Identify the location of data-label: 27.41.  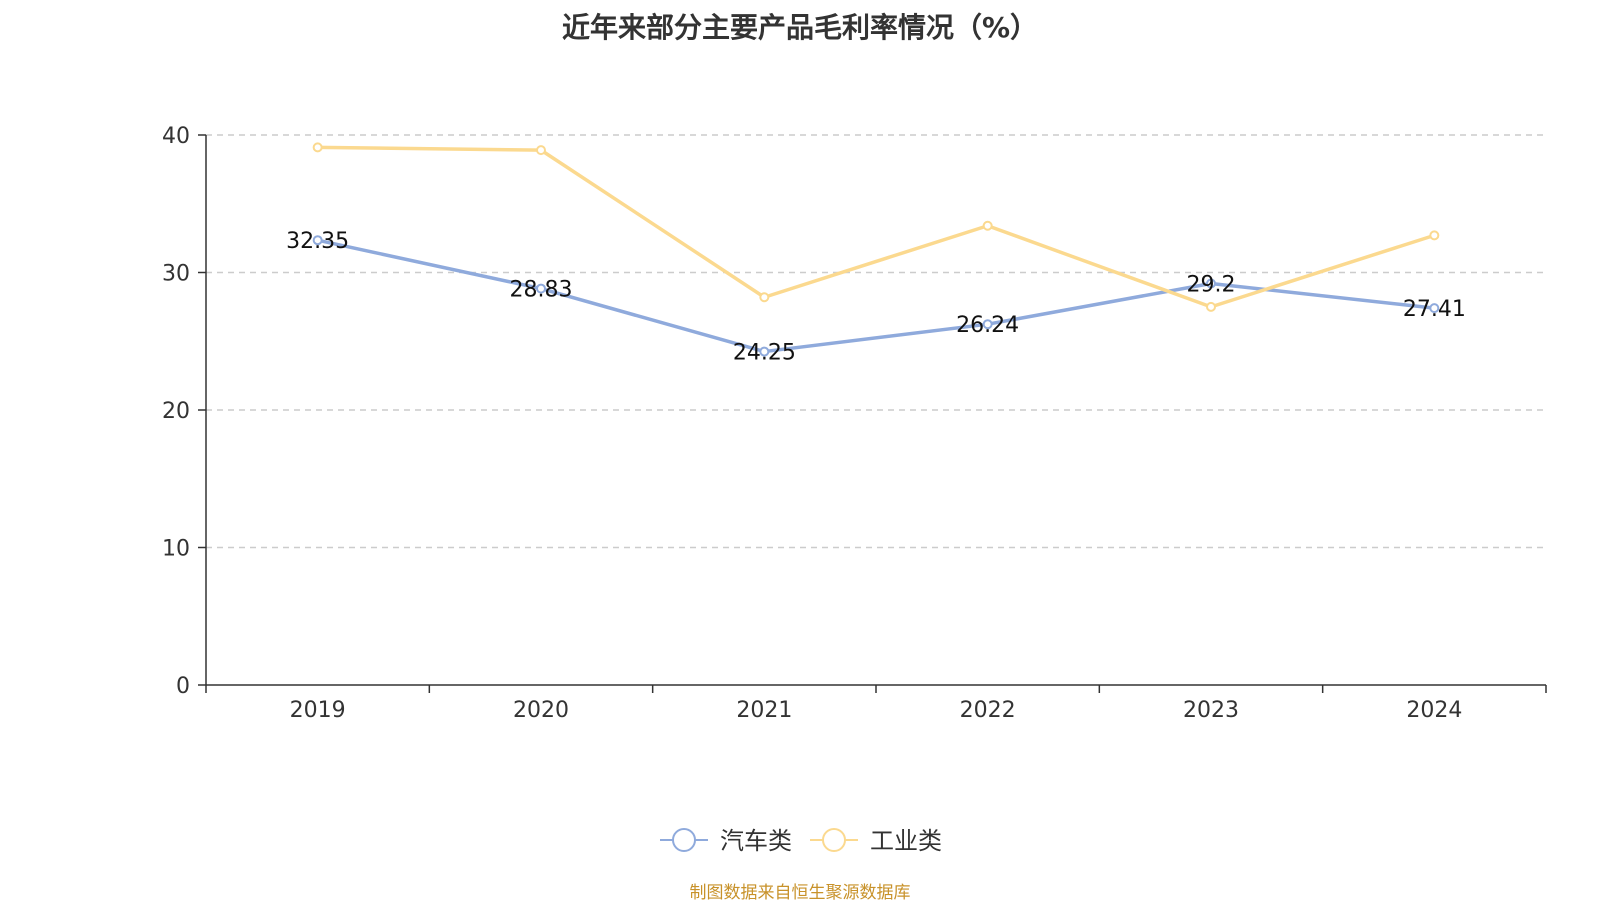
(1434, 309).